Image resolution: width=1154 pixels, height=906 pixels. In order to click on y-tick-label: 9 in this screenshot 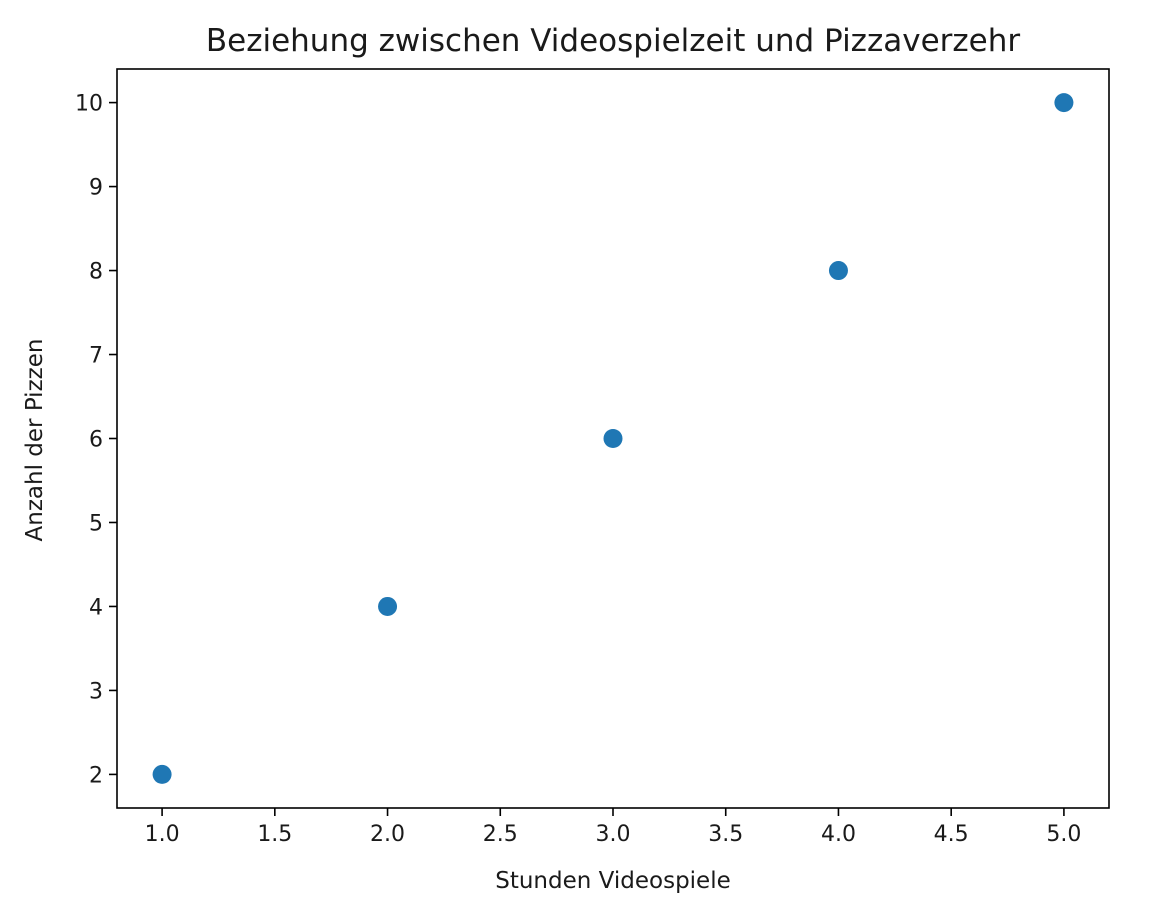, I will do `click(96, 188)`.